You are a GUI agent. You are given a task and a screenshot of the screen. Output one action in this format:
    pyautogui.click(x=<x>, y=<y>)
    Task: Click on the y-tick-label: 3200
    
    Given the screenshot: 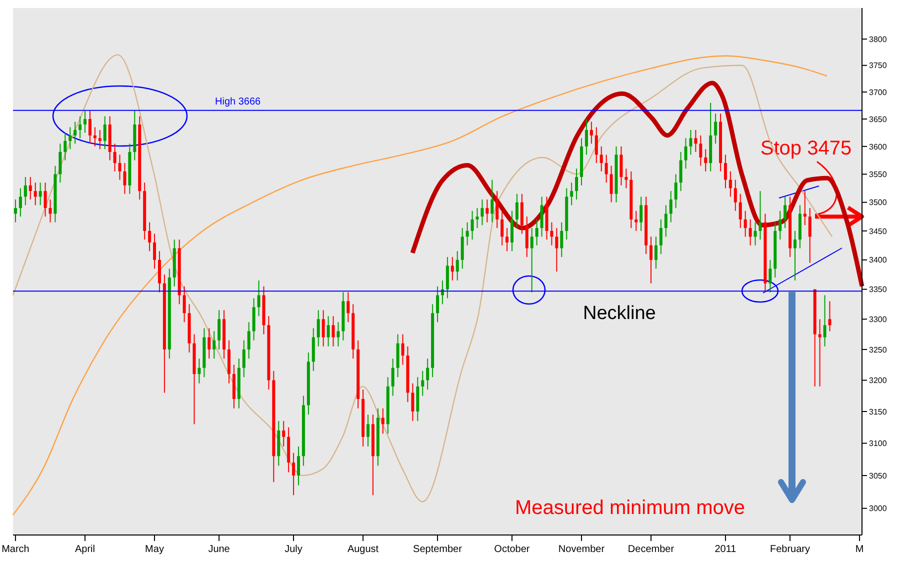 What is the action you would take?
    pyautogui.click(x=878, y=381)
    